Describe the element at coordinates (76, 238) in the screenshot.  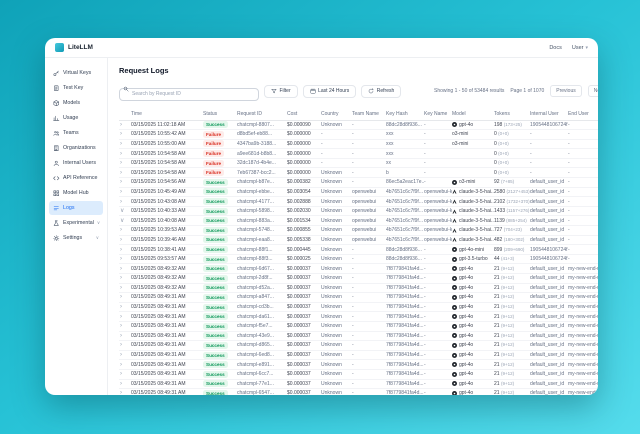
I see `sidebar-item-settings: Settings ∨` at that location.